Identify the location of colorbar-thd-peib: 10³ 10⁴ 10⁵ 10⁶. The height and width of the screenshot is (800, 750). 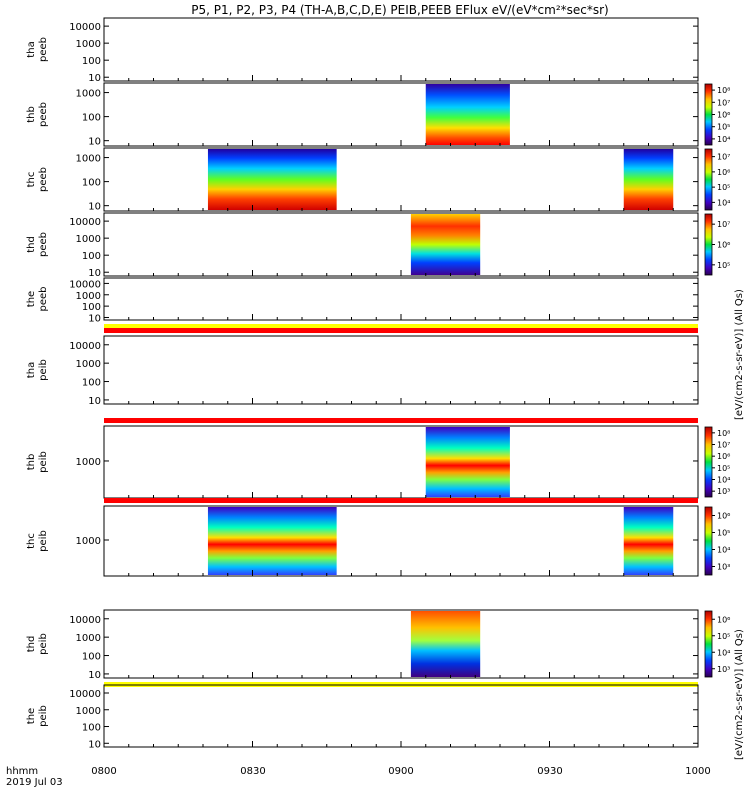
(717, 644).